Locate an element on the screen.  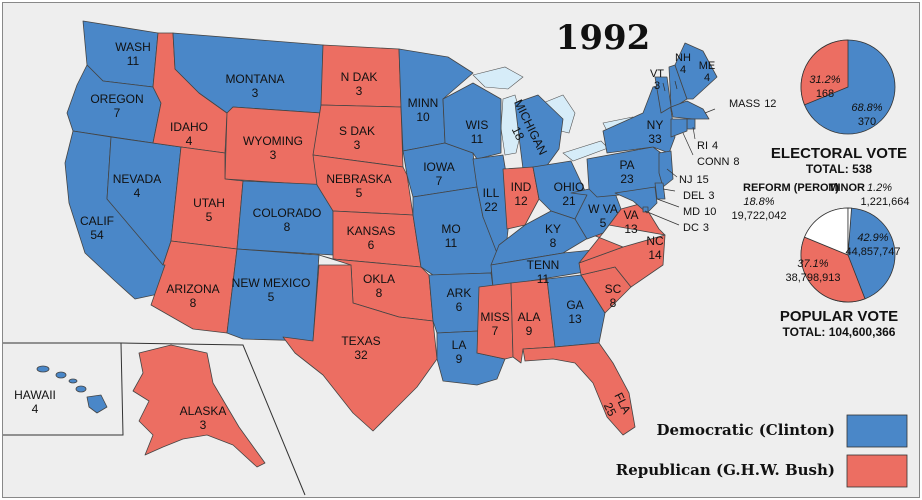
state-label-ar: ARK 6 is located at coordinates (459, 300).